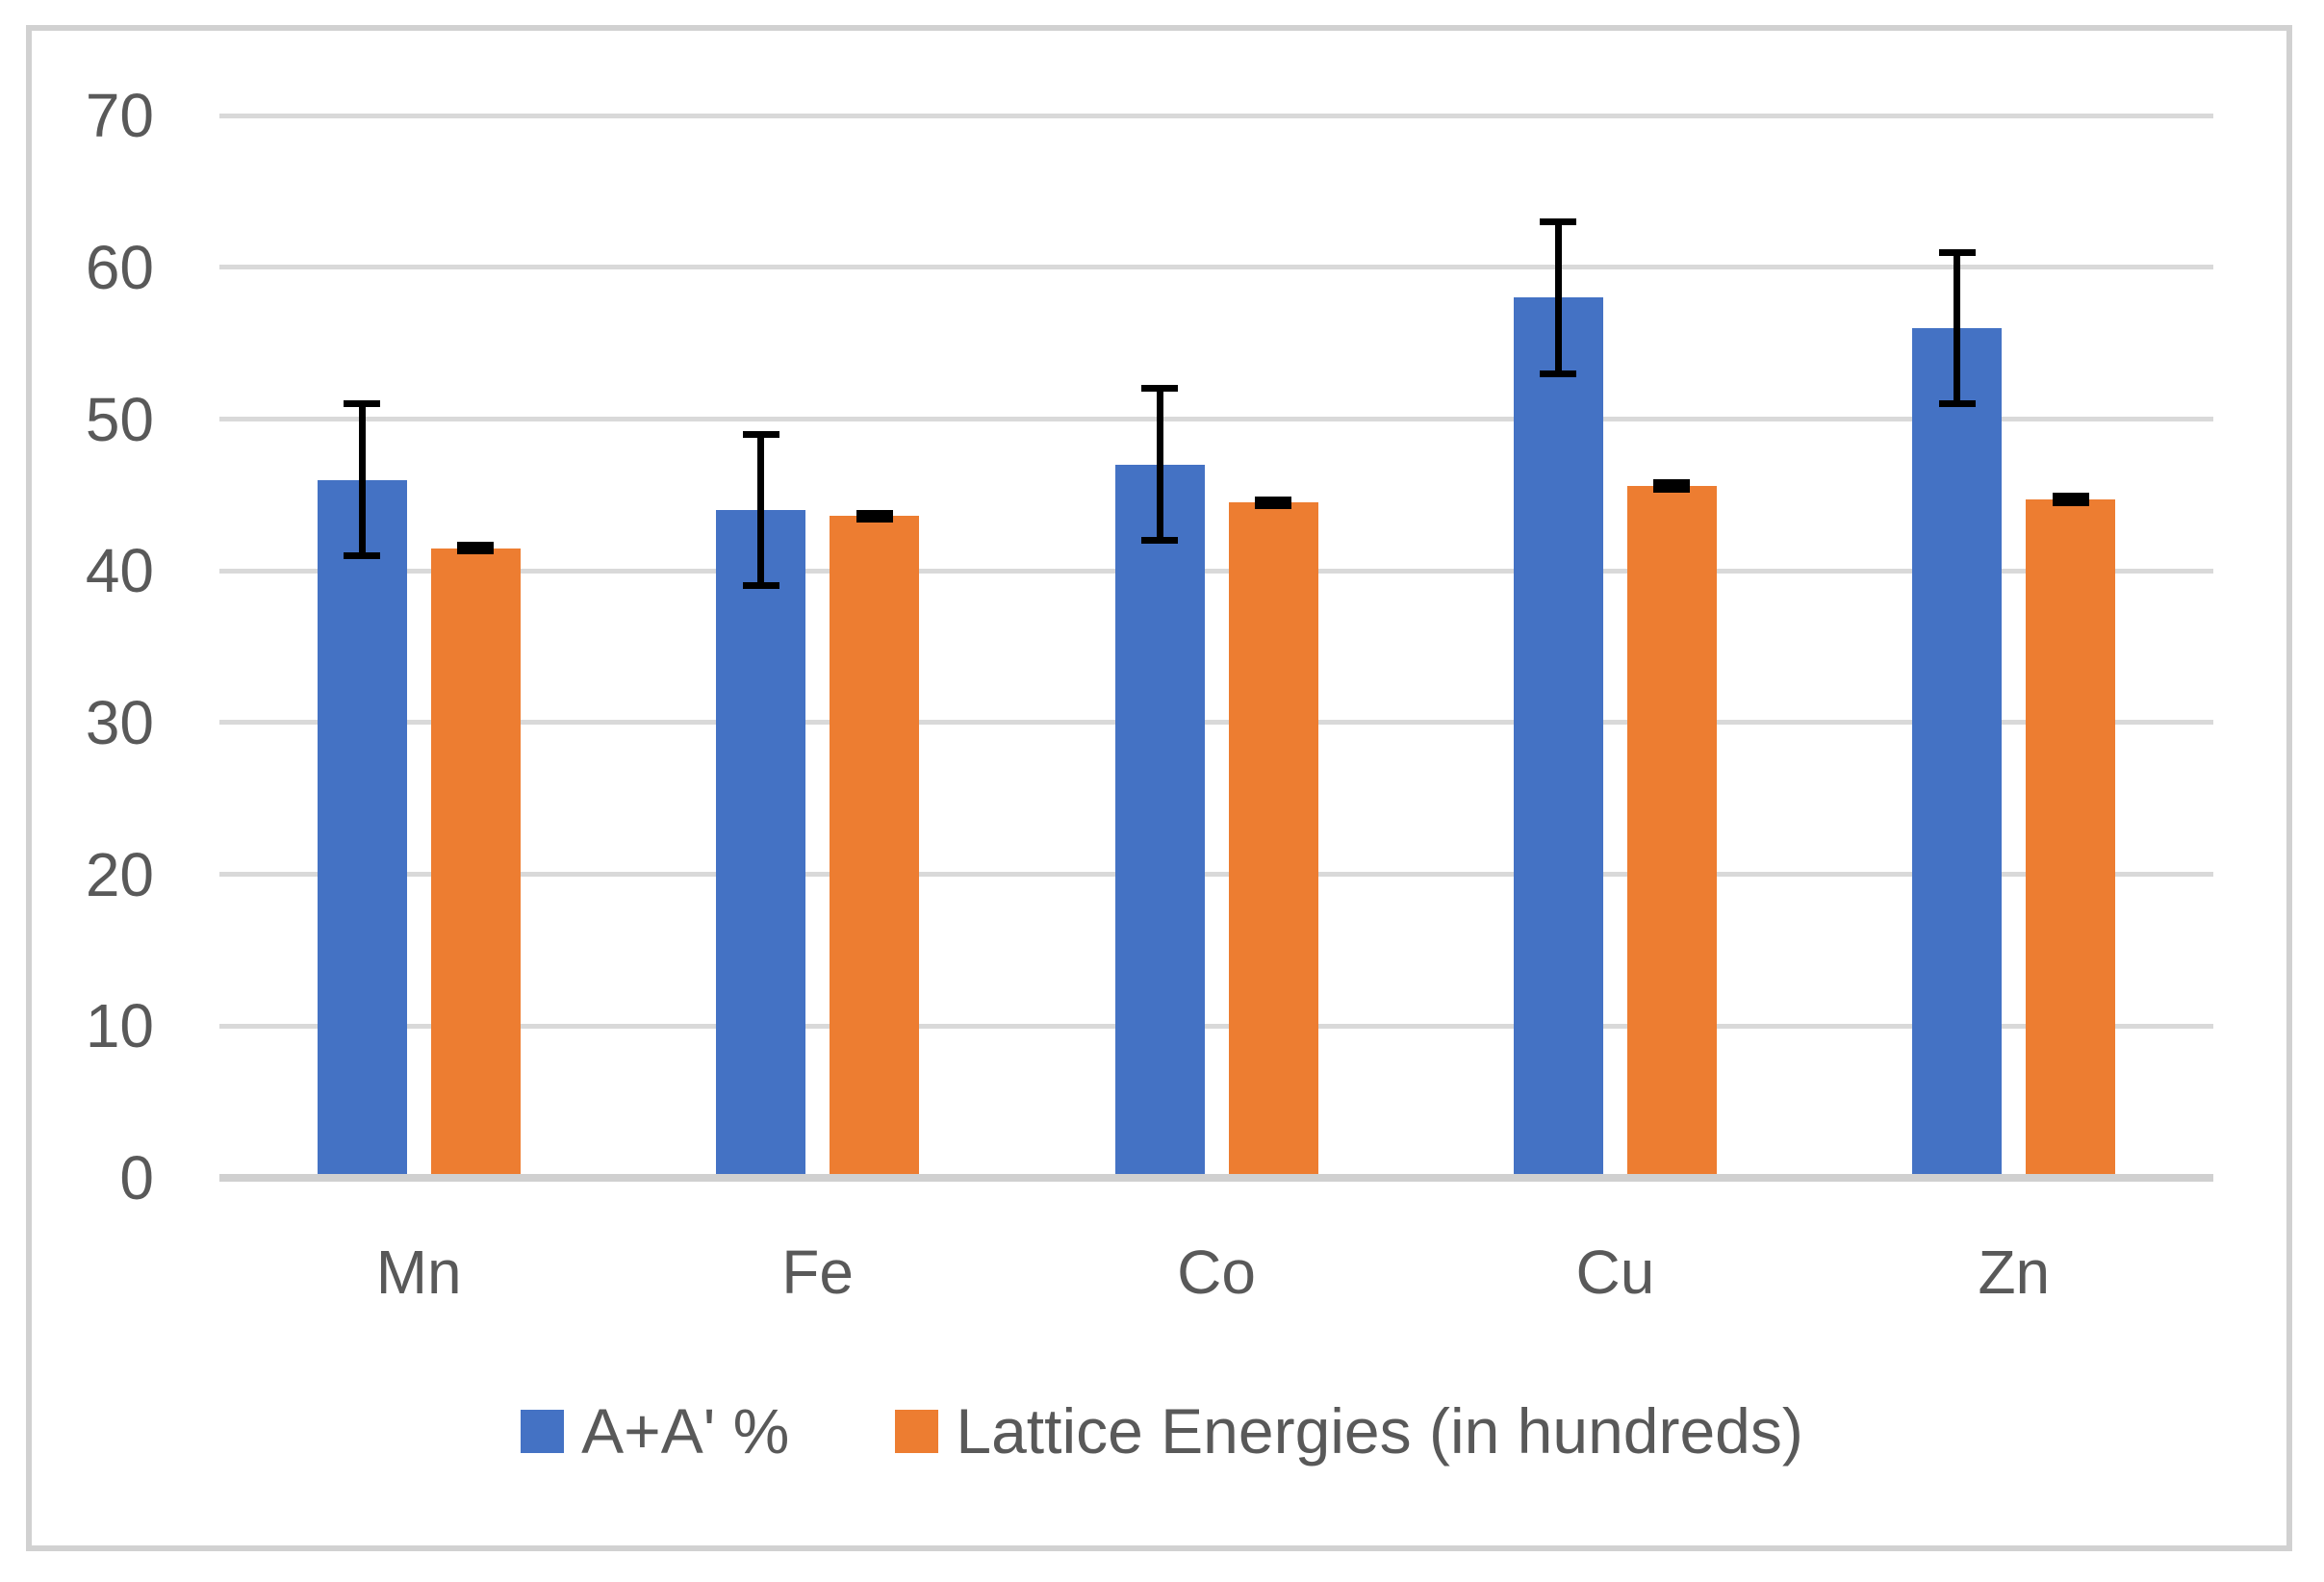  What do you see at coordinates (1216, 1178) in the screenshot?
I see `x-axis-line` at bounding box center [1216, 1178].